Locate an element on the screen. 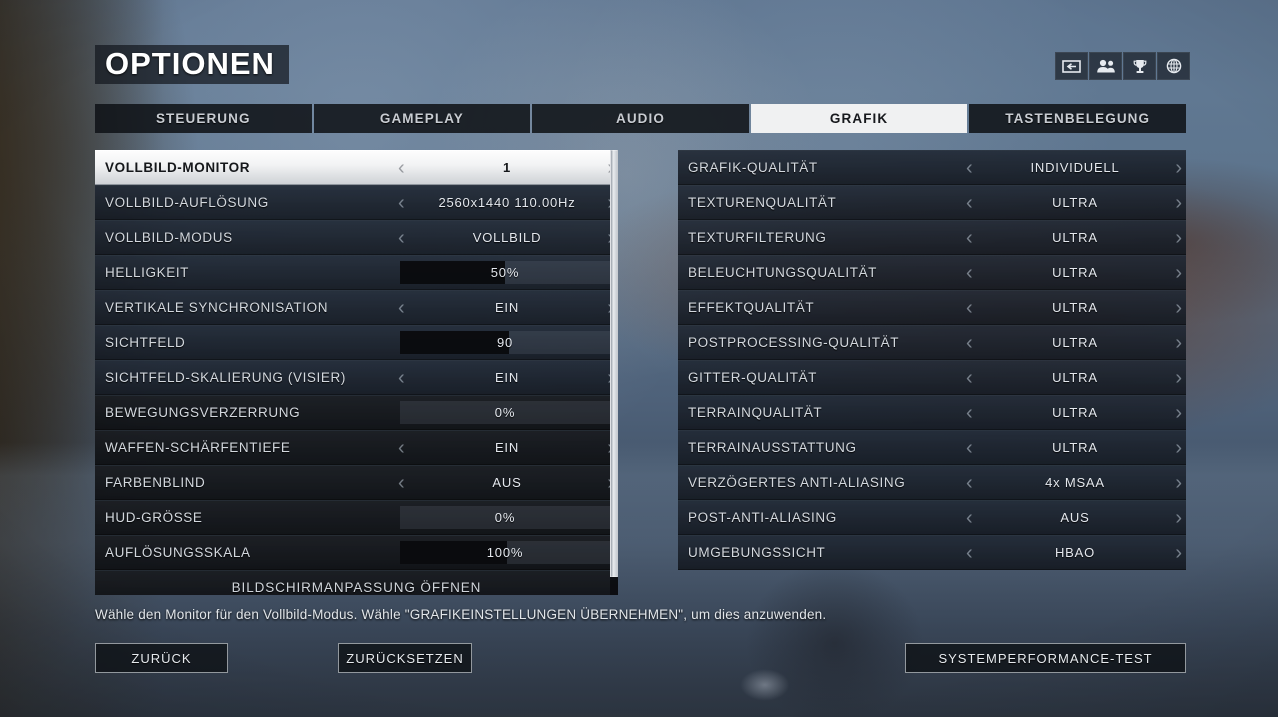  setting-label: BEWEGUNGSVERZERRUNG is located at coordinates (203, 412).